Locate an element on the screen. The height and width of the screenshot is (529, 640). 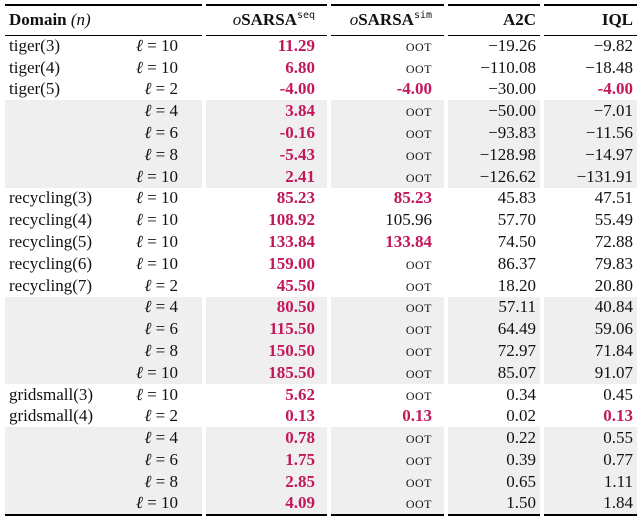
a2c-value: 74.50 is located at coordinates (493, 242).